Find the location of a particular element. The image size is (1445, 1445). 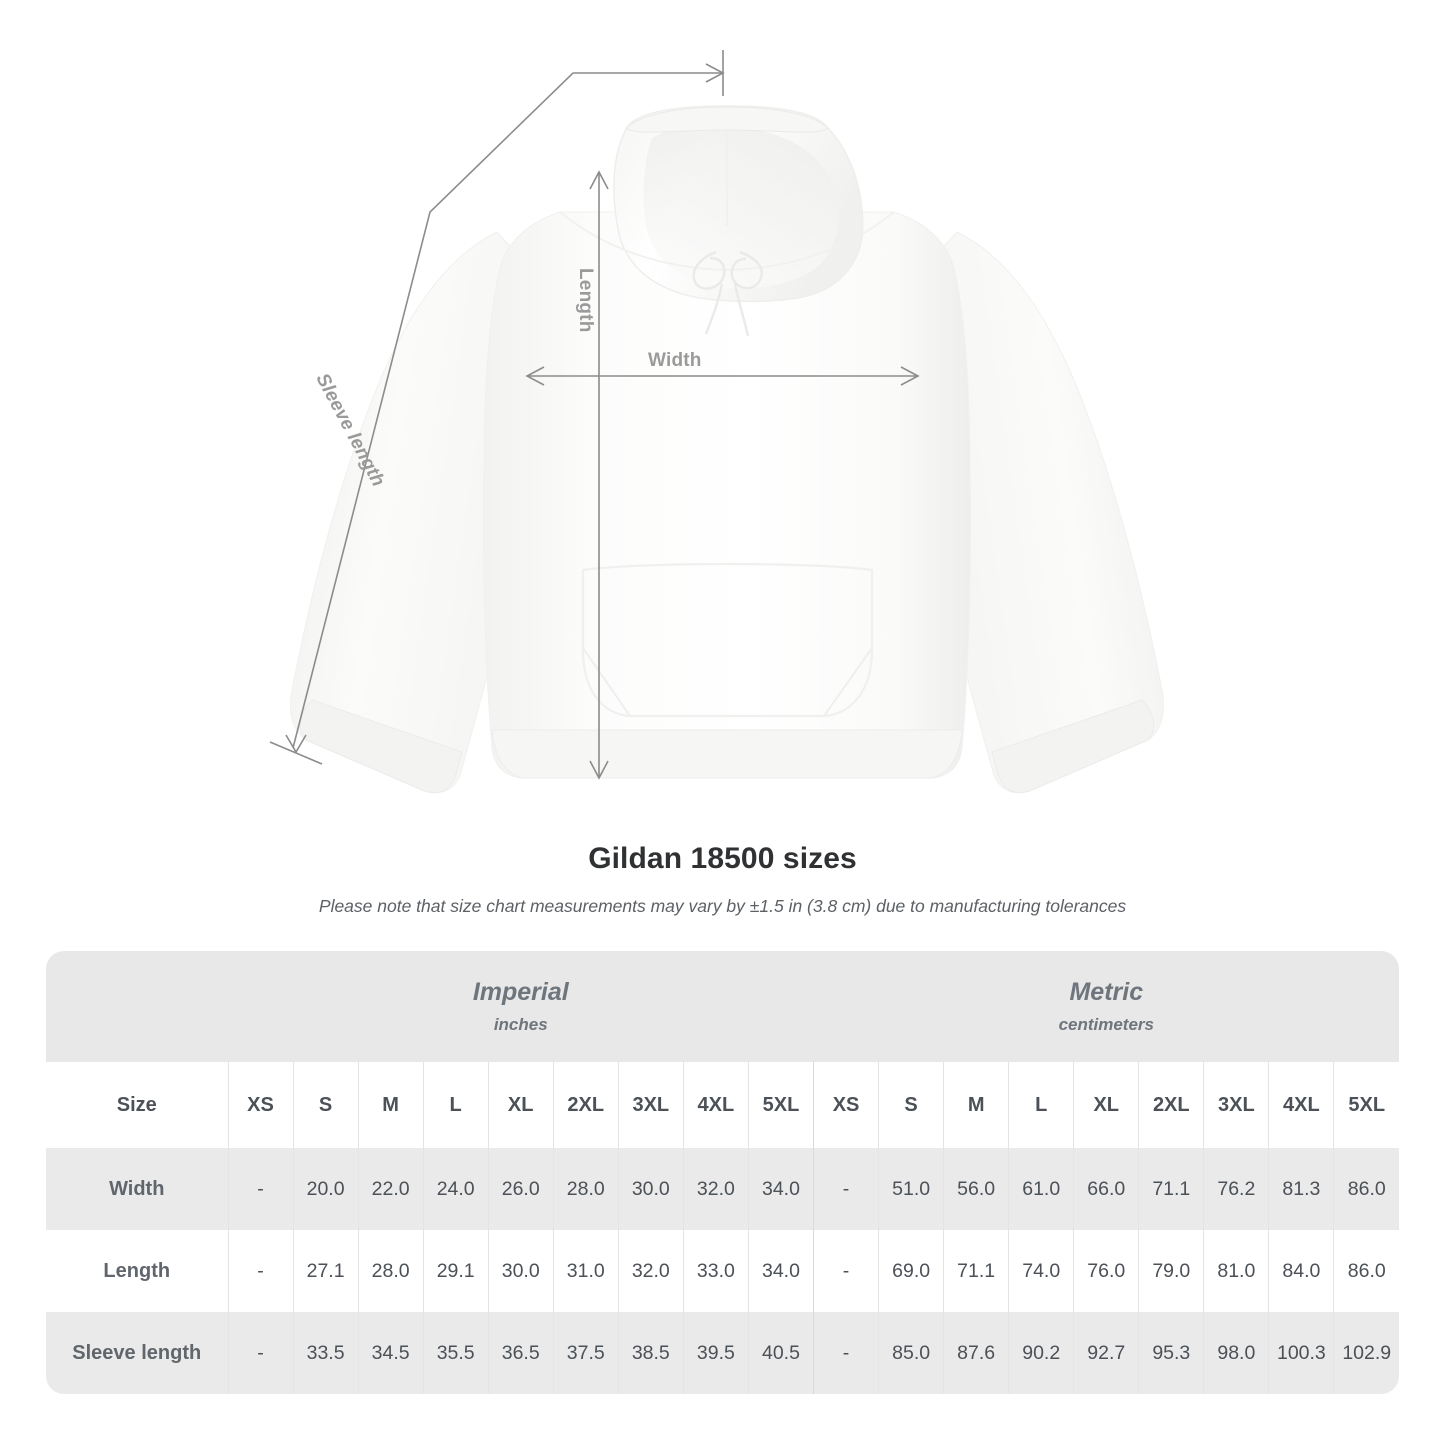

size-header-imperial-2xl: 2XL is located at coordinates (585, 1105).